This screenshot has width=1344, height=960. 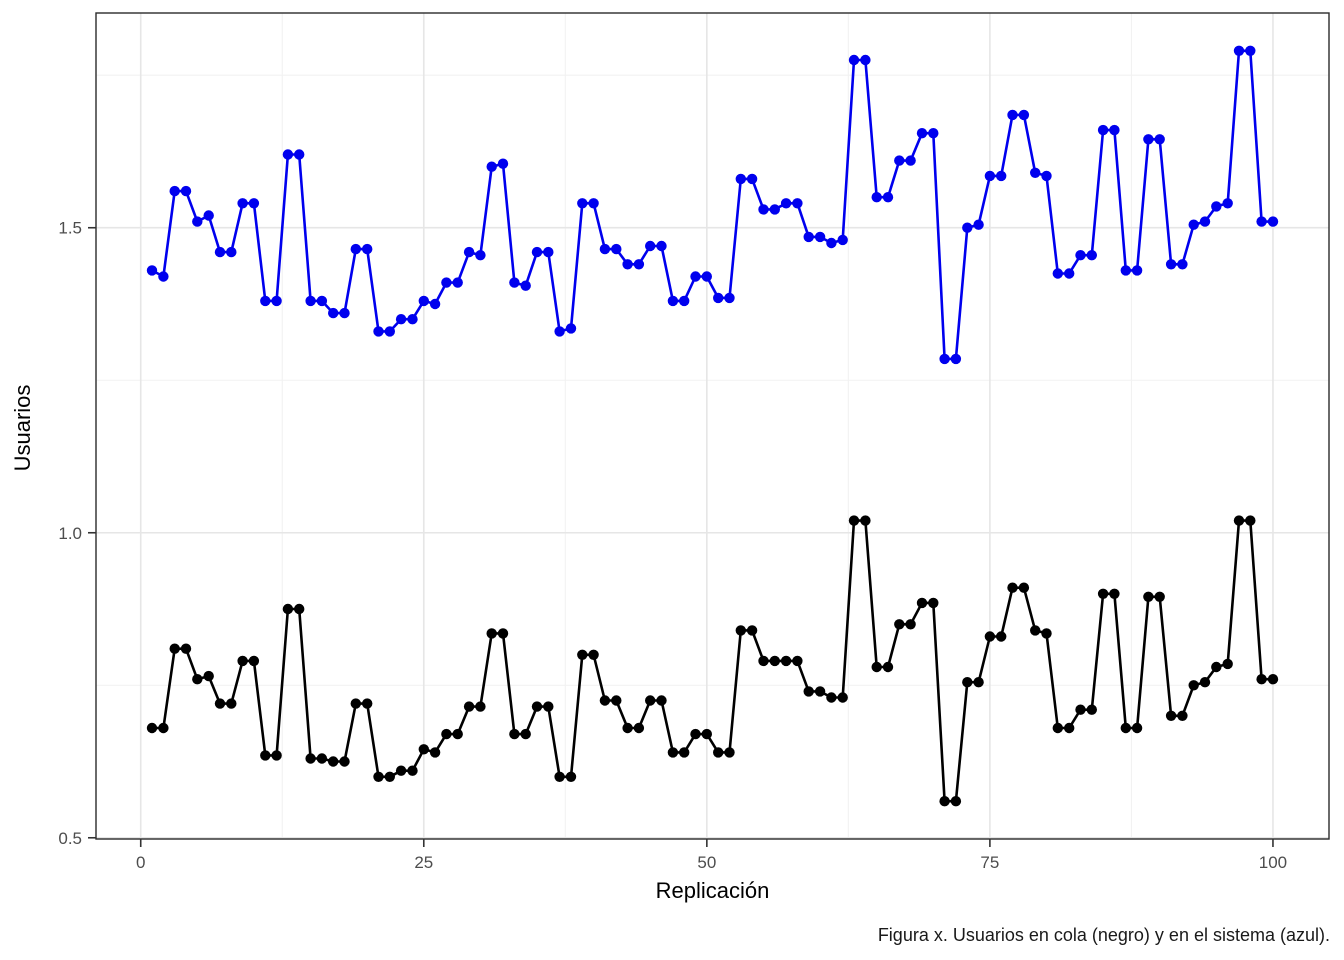 What do you see at coordinates (22, 428) in the screenshot?
I see `y-axis-title: Usuarios` at bounding box center [22, 428].